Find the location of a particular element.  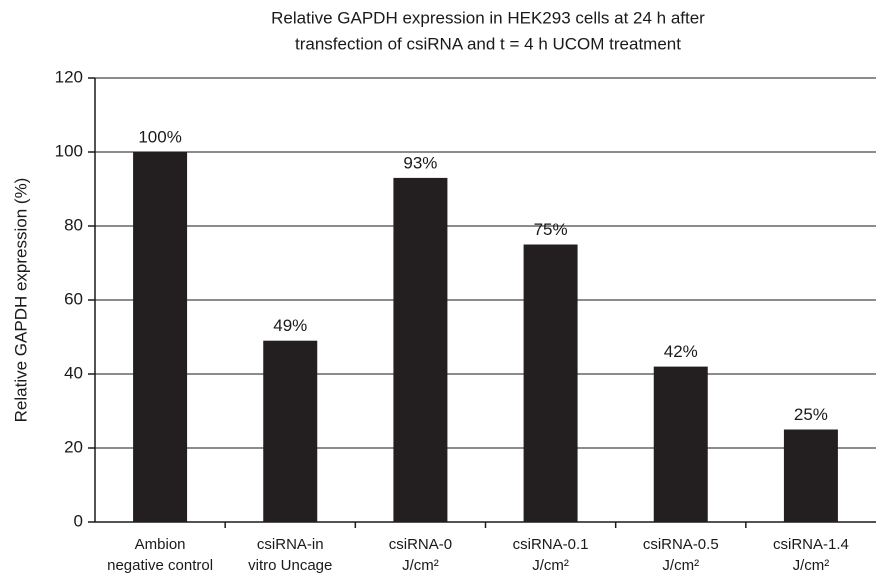

x-tick-label: csiRNA-0.1 is located at coordinates (551, 544).